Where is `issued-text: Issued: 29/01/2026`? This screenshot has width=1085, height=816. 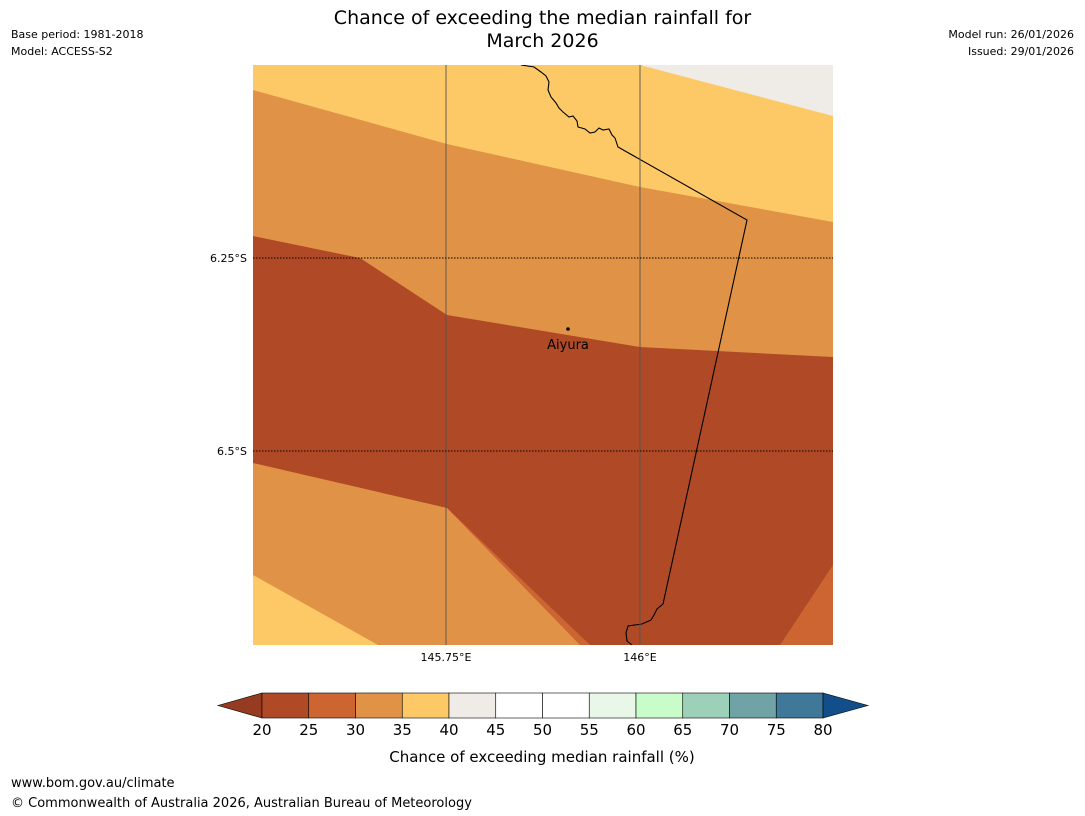 issued-text: Issued: 29/01/2026 is located at coordinates (1020, 51).